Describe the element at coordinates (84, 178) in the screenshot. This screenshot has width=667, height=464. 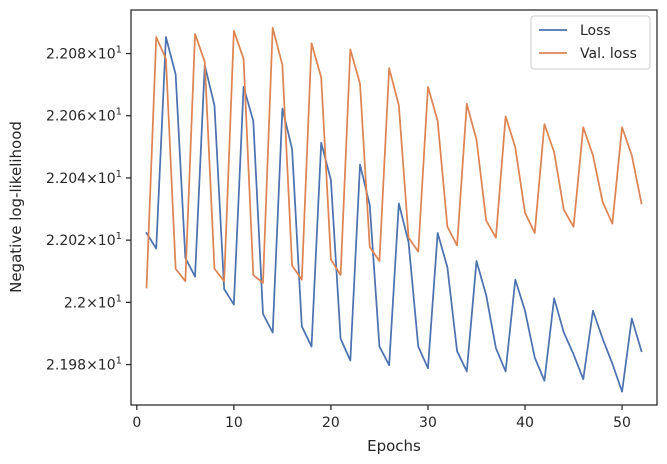
I see `y-tick-label: 2.204×10¹` at that location.